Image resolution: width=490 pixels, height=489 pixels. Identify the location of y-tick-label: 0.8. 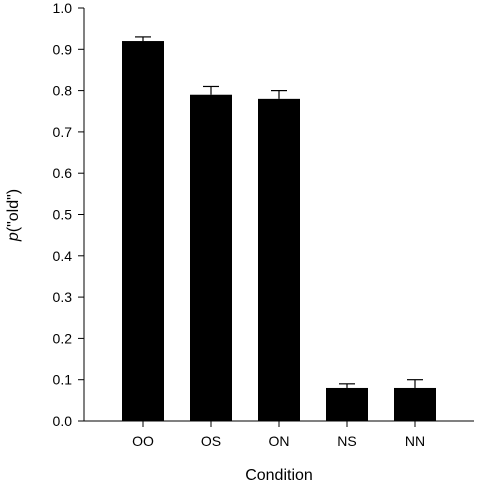
(63, 91).